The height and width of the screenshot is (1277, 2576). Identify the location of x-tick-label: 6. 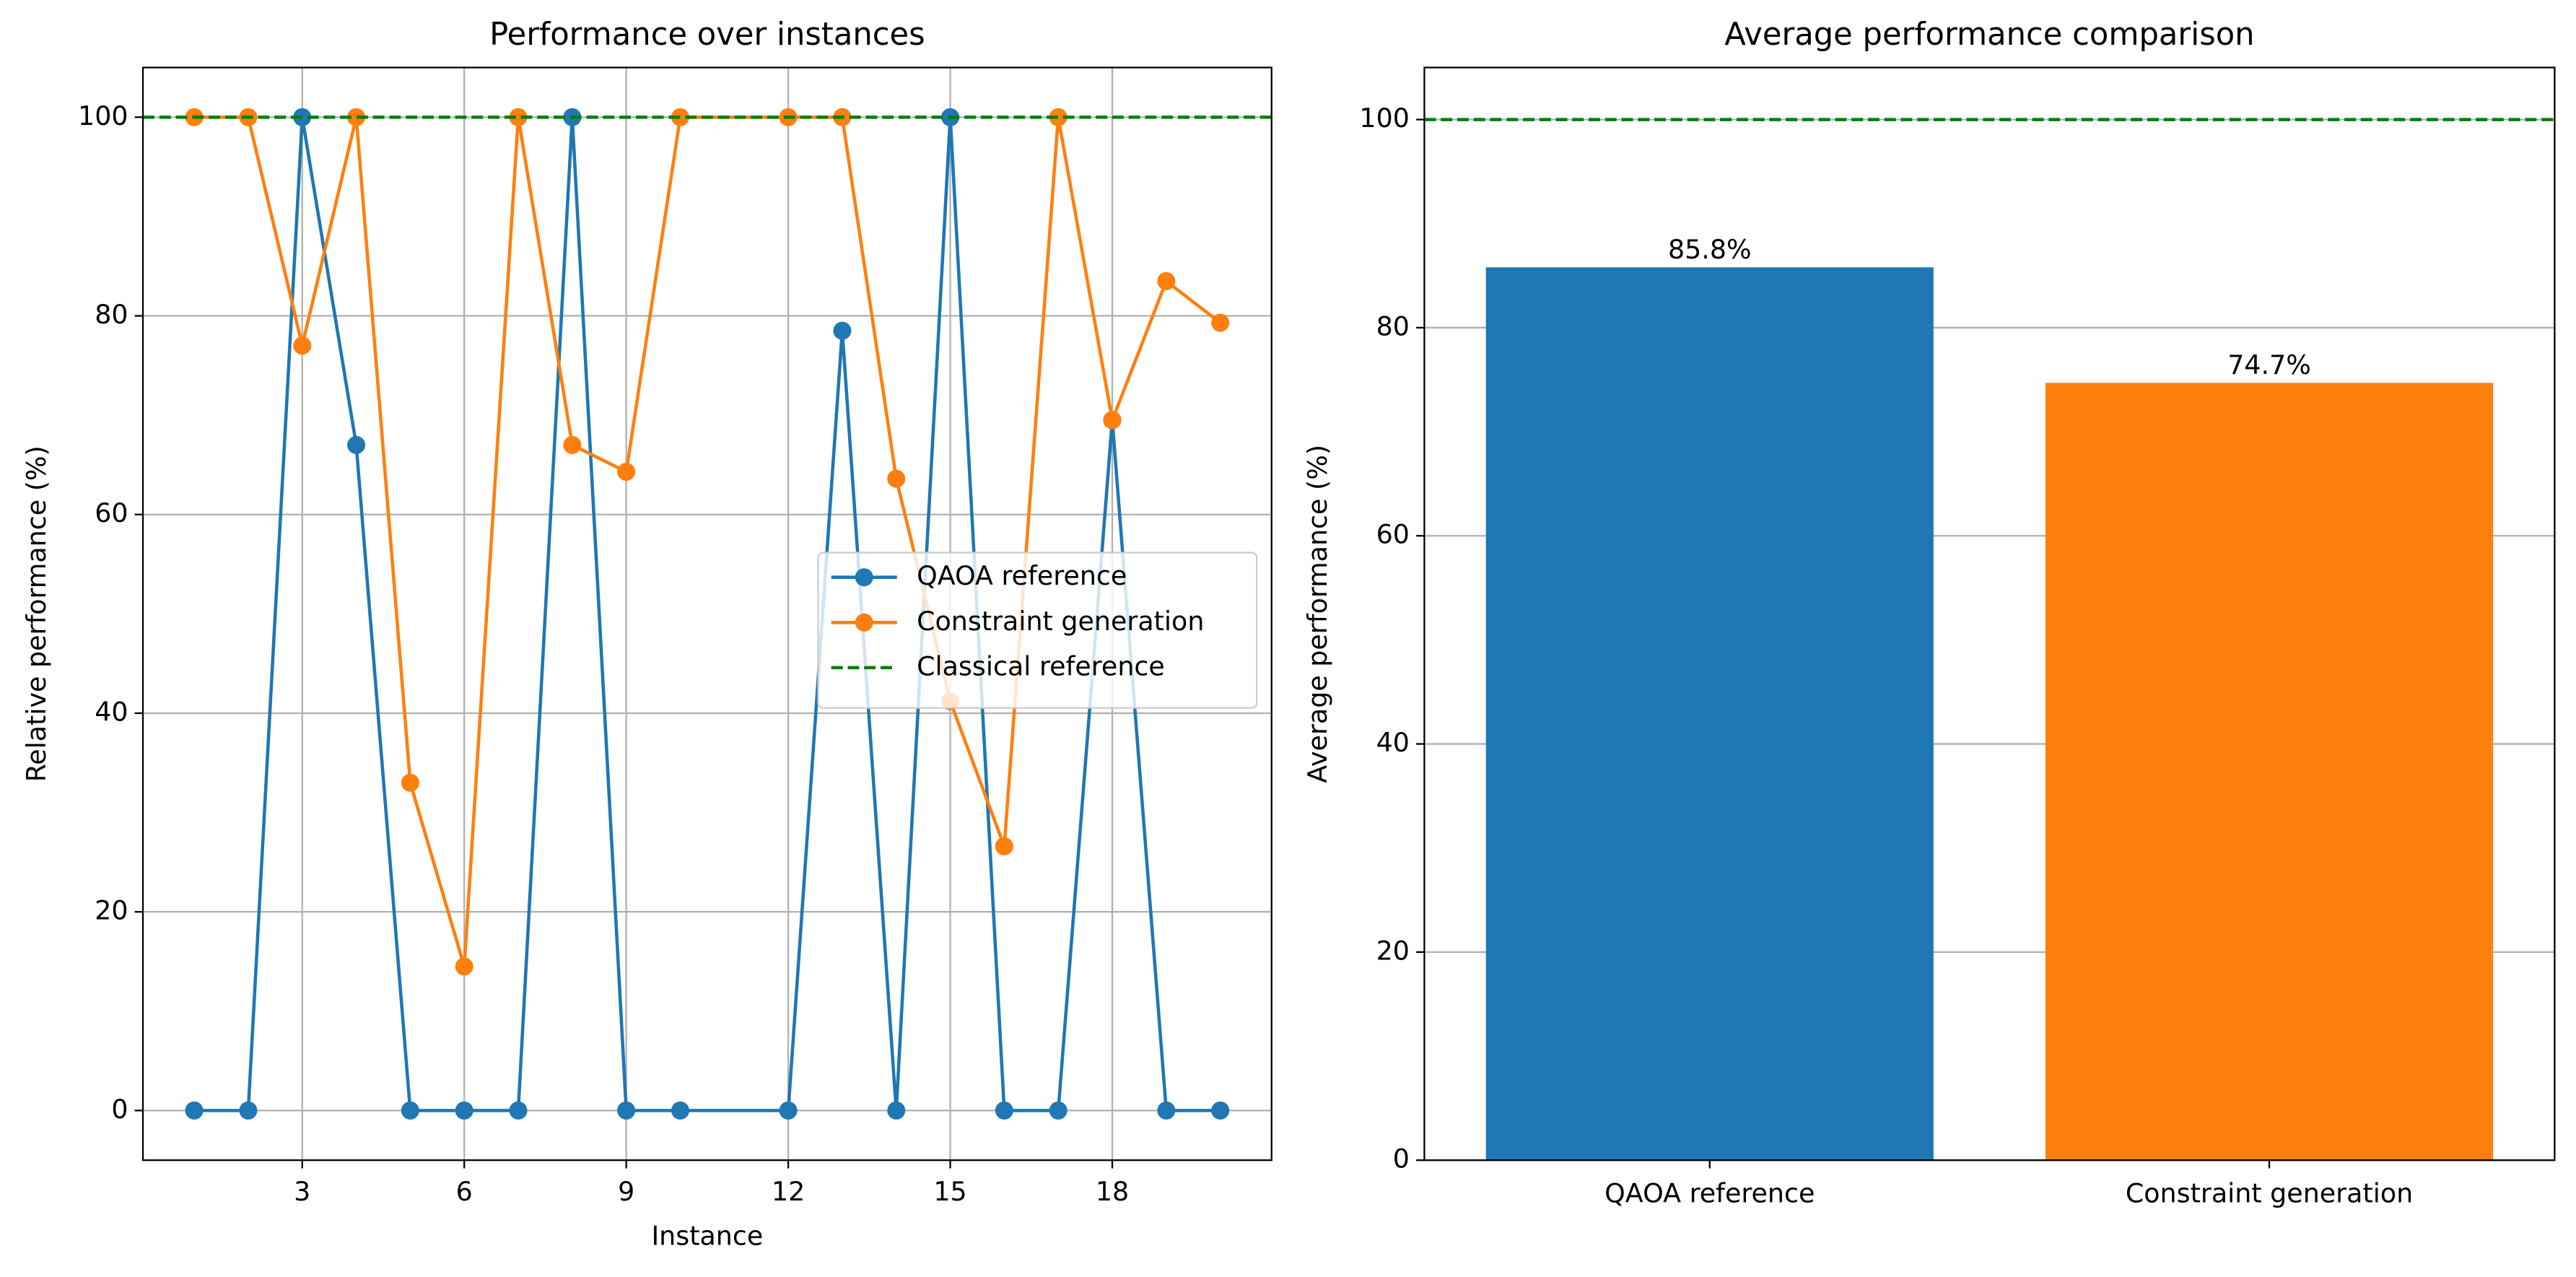
(464, 1191).